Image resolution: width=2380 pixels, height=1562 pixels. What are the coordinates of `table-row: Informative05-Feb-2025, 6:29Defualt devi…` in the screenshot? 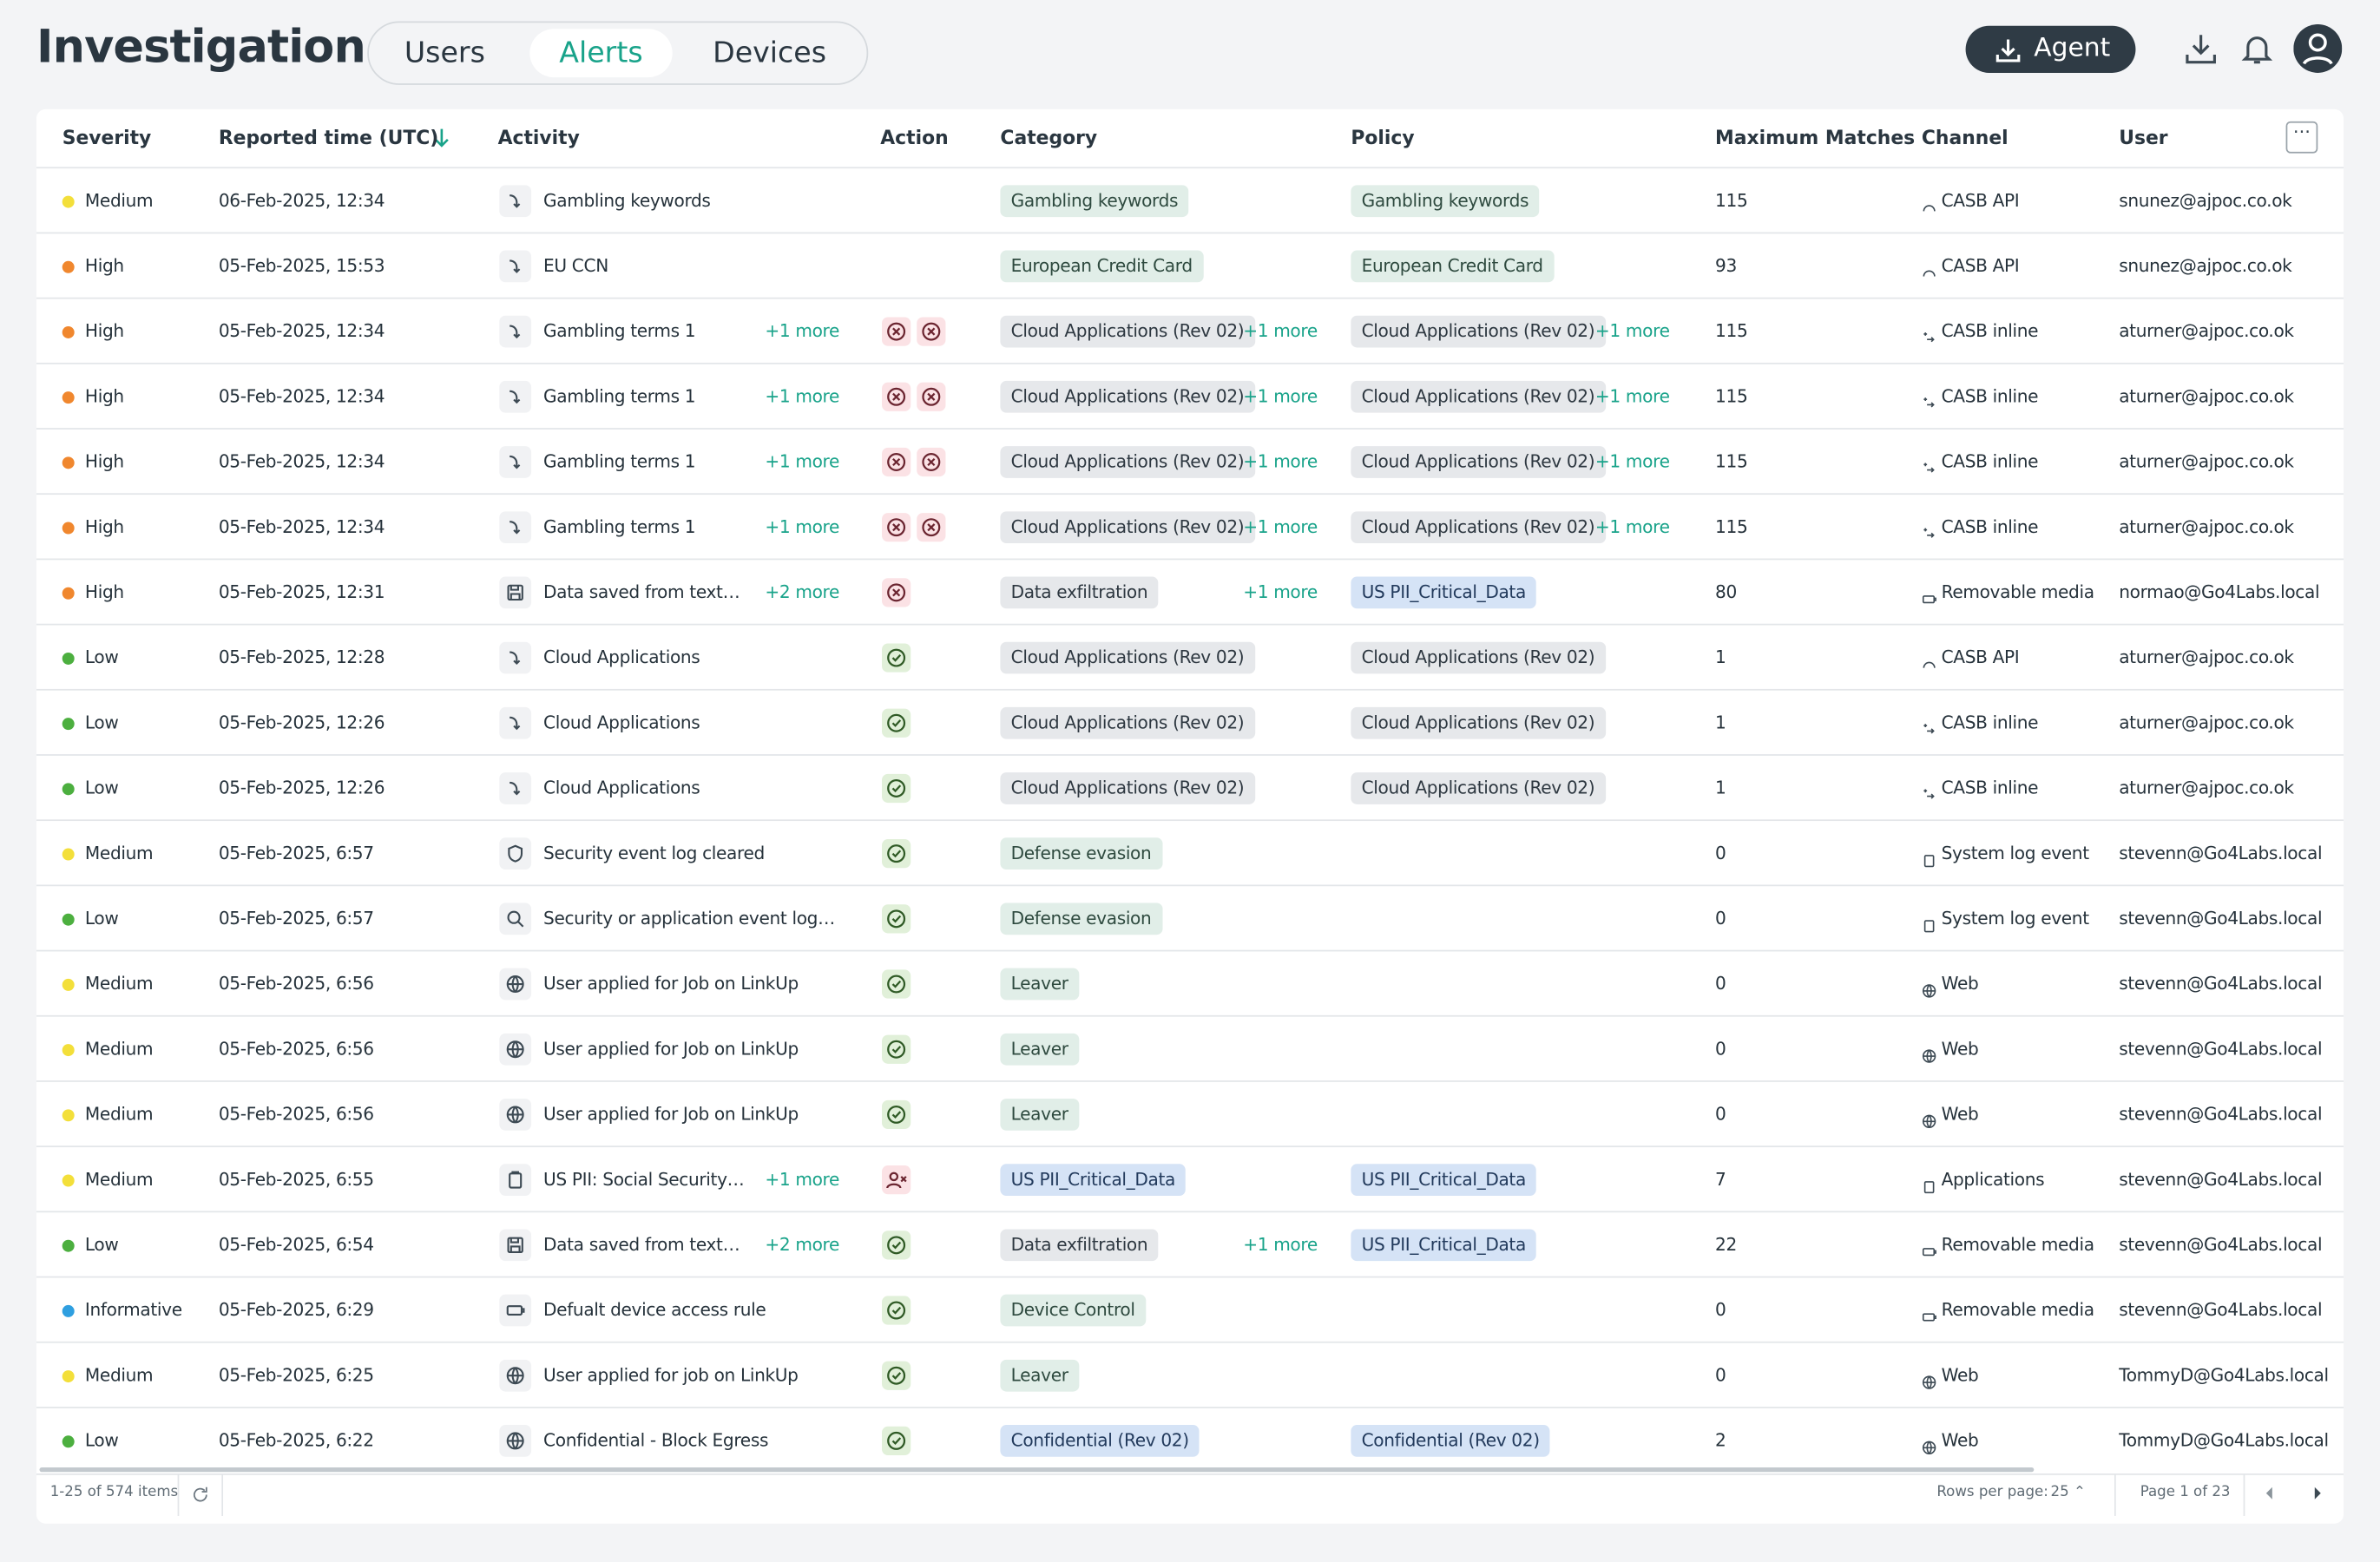 It's located at (1190, 1310).